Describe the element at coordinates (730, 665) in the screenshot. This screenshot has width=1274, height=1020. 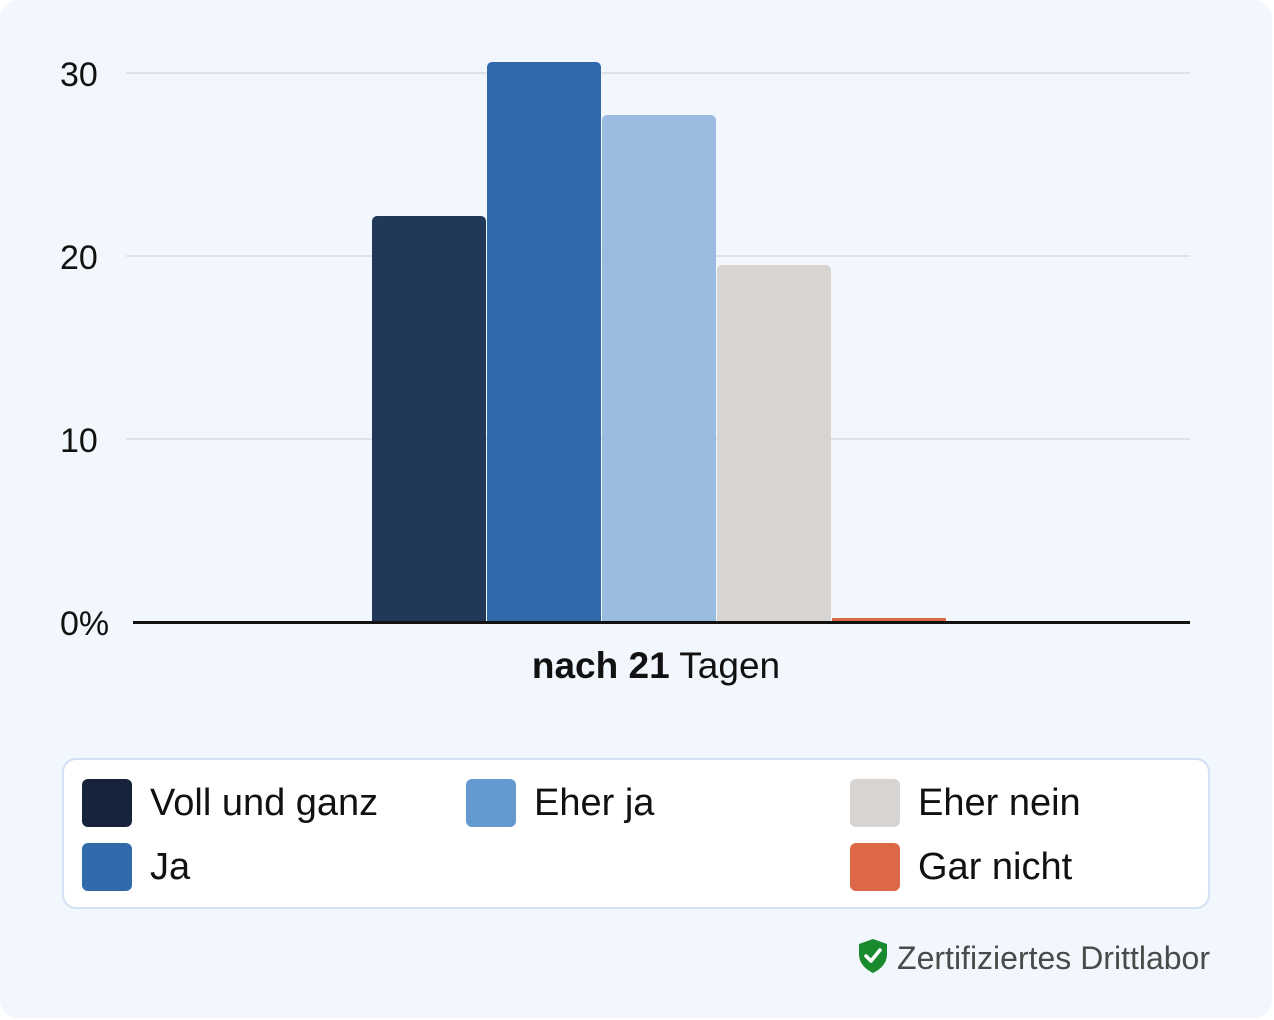
I see `x-axis-label-regular: Tagen` at that location.